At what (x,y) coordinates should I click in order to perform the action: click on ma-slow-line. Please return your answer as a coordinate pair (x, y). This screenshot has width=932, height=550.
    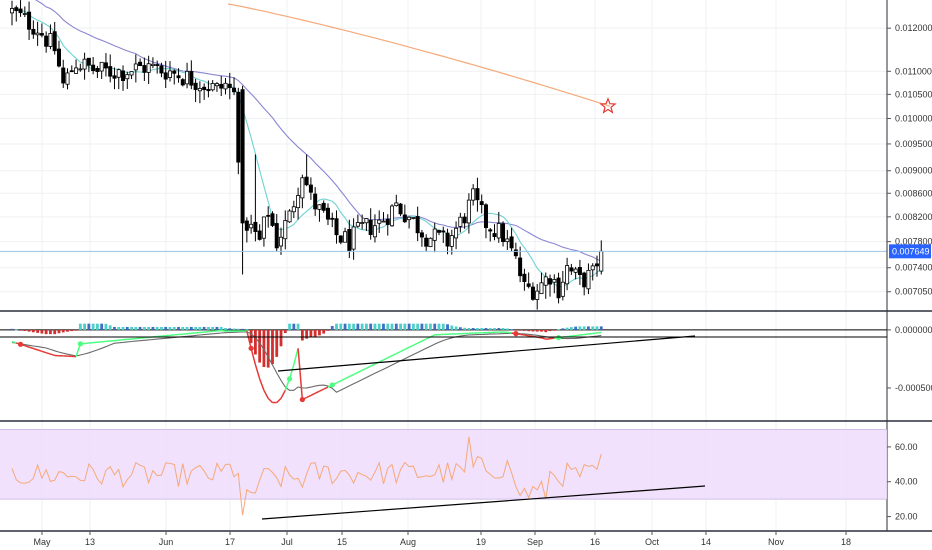
    Looking at the image, I should click on (419, 55).